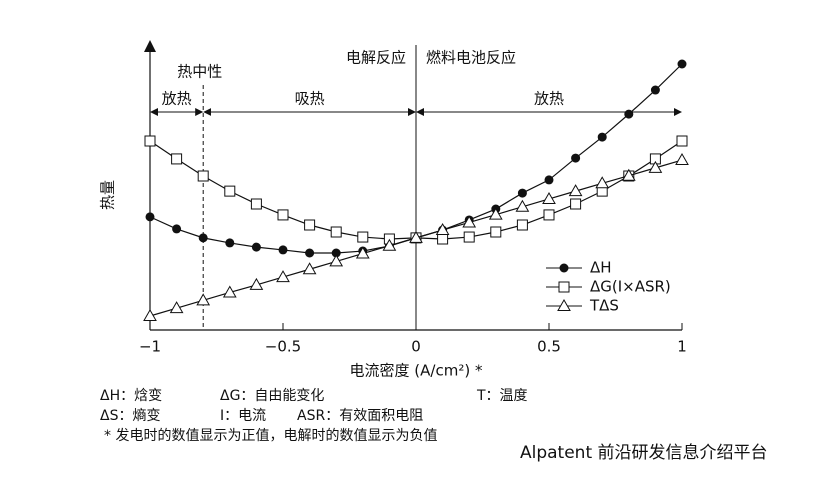 Image resolution: width=827 pixels, height=490 pixels. Describe the element at coordinates (150, 46) in the screenshot. I see `y-axis-arrow` at that location.